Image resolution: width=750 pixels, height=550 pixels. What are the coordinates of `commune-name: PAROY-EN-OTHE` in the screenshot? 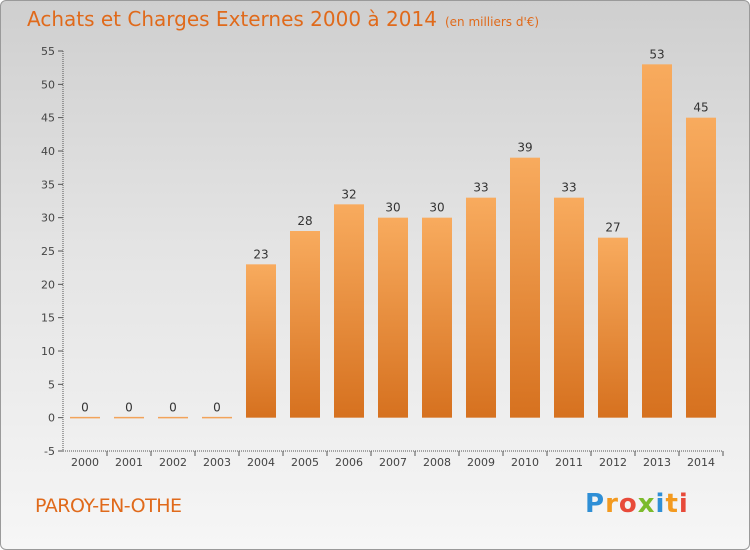 It's located at (108, 506).